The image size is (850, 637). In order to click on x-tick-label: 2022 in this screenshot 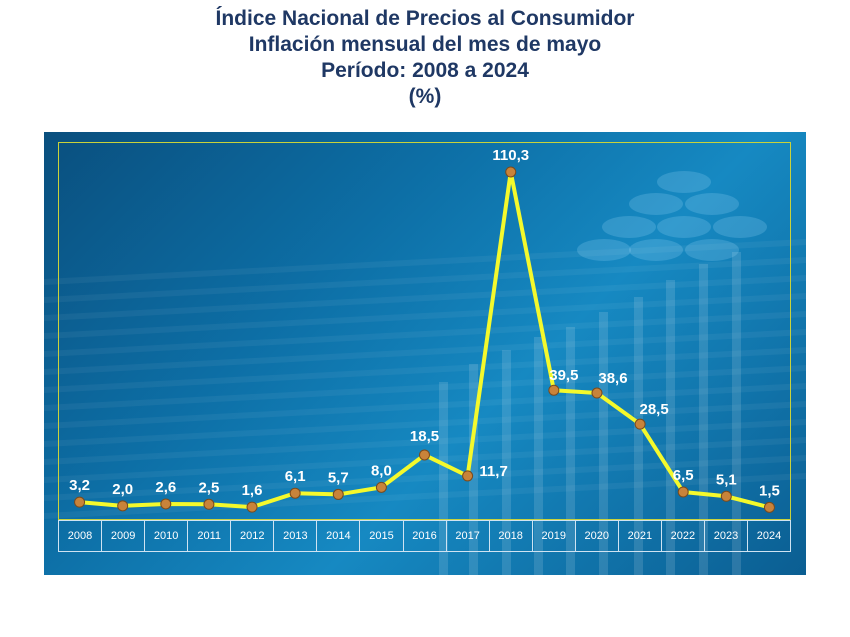, I will do `click(682, 536)`.